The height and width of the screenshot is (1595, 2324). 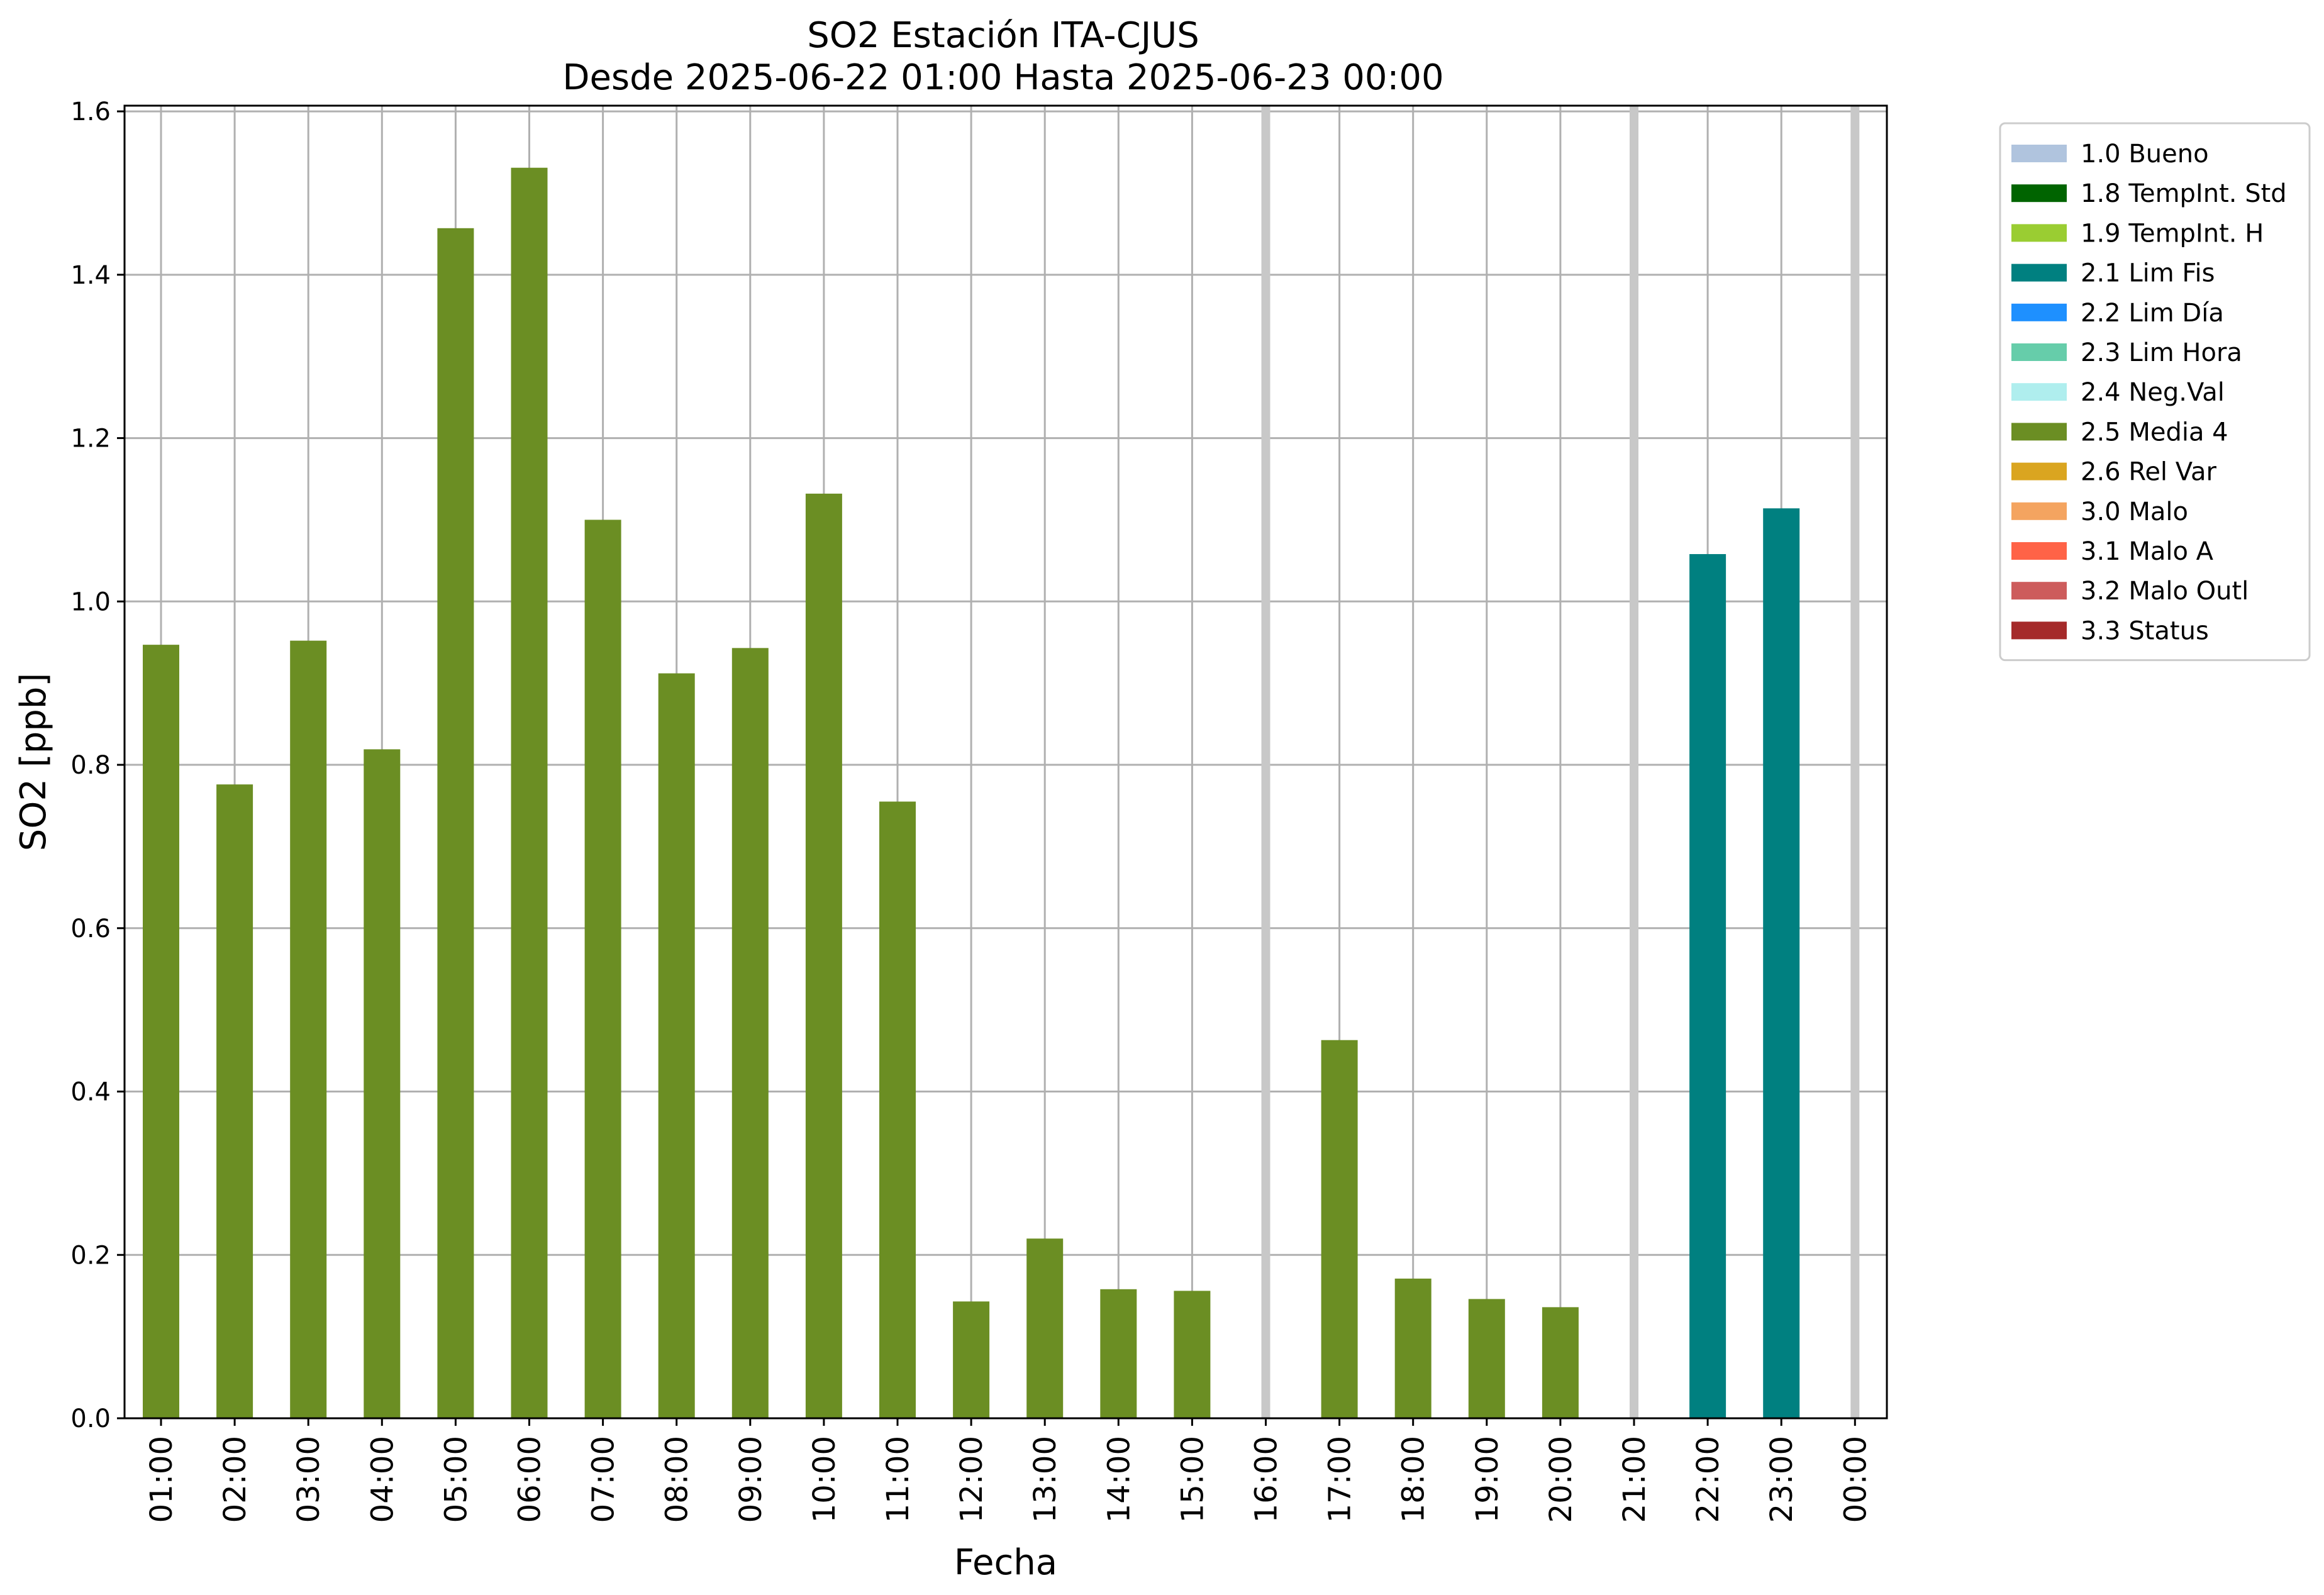 I want to click on x-tick-label: 06:00, so click(x=530, y=1479).